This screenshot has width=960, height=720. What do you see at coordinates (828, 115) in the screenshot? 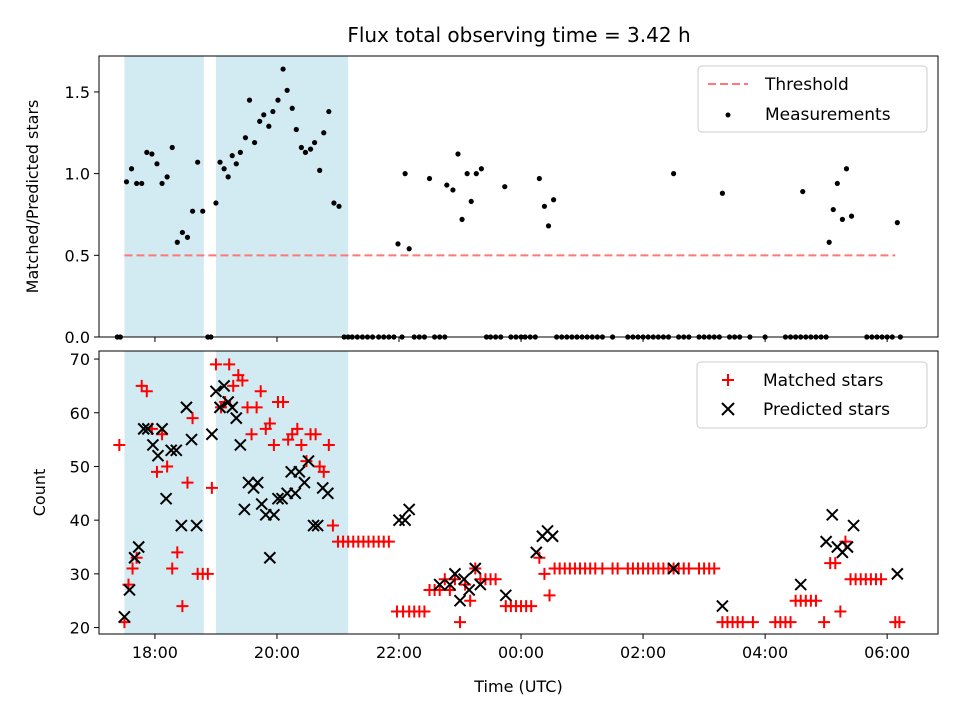
I see `legend-measurements-label: Measurements` at bounding box center [828, 115].